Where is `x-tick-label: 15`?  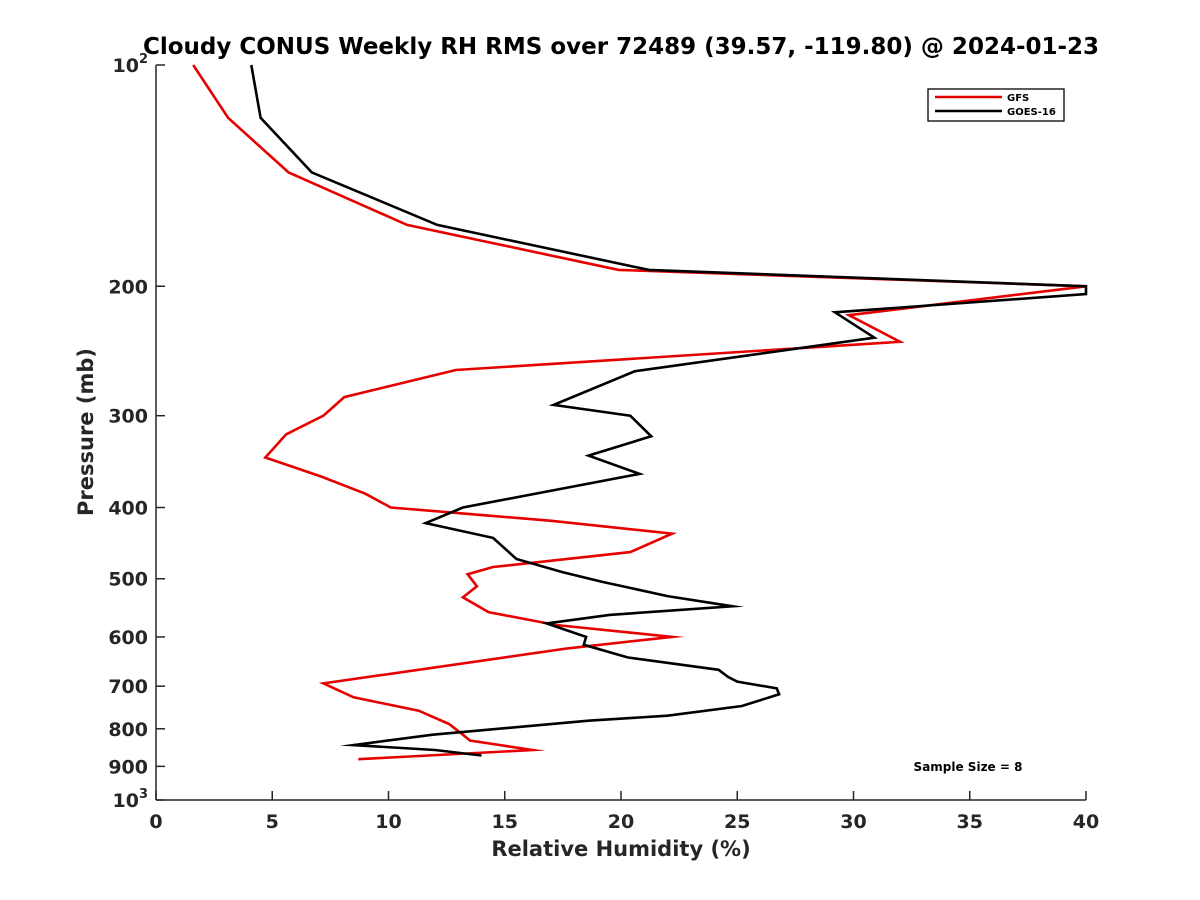 x-tick-label: 15 is located at coordinates (505, 822).